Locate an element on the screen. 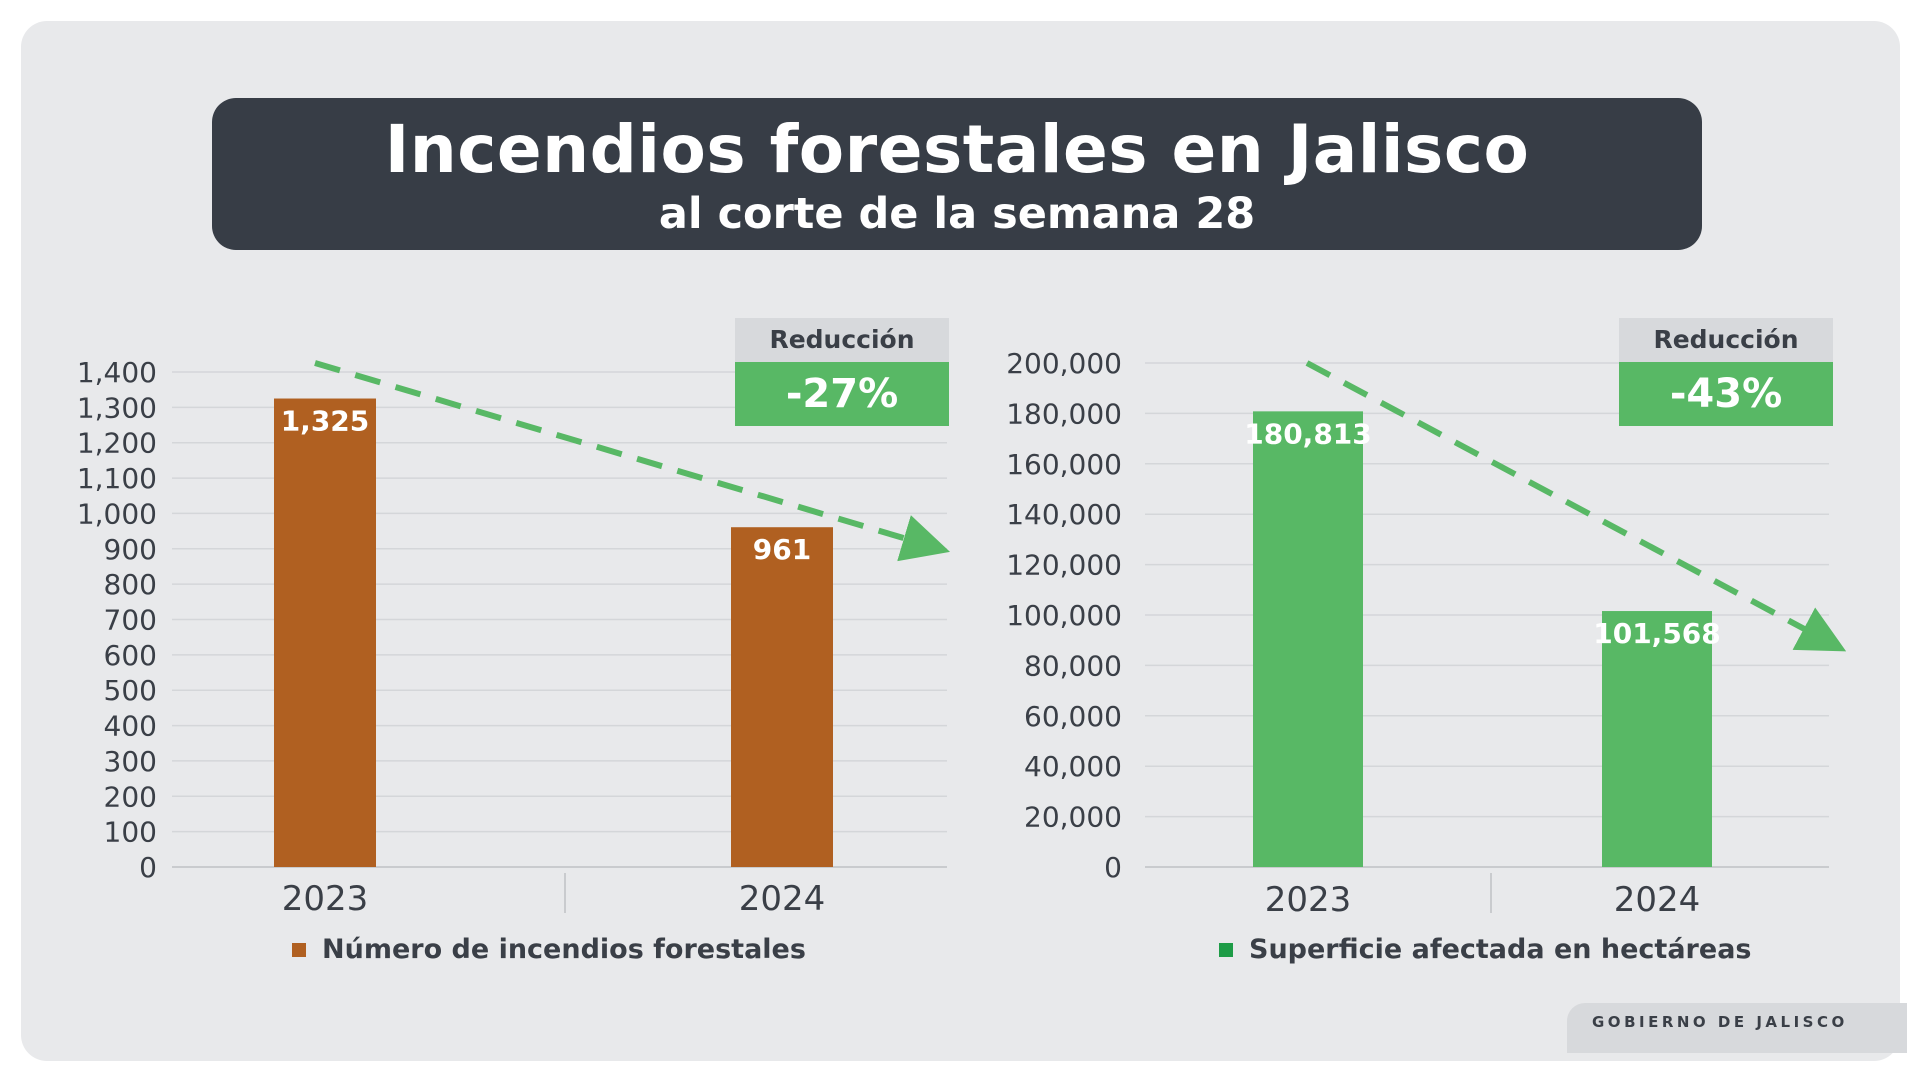  bar-value-label: 101,568 is located at coordinates (1657, 633).